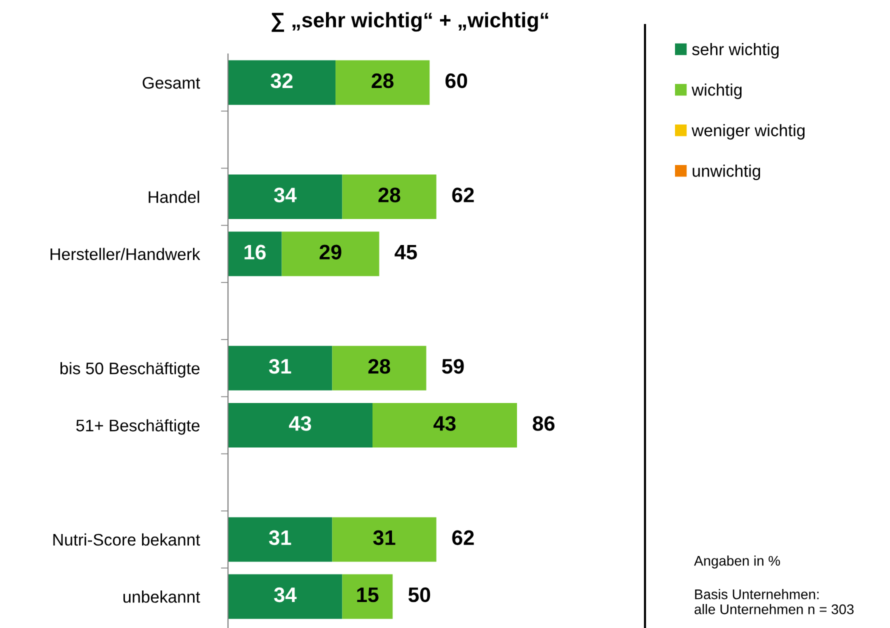  Describe the element at coordinates (774, 601) in the screenshot. I see `text: Basis Unternehmen: alle Unternehmen n = 303` at that location.